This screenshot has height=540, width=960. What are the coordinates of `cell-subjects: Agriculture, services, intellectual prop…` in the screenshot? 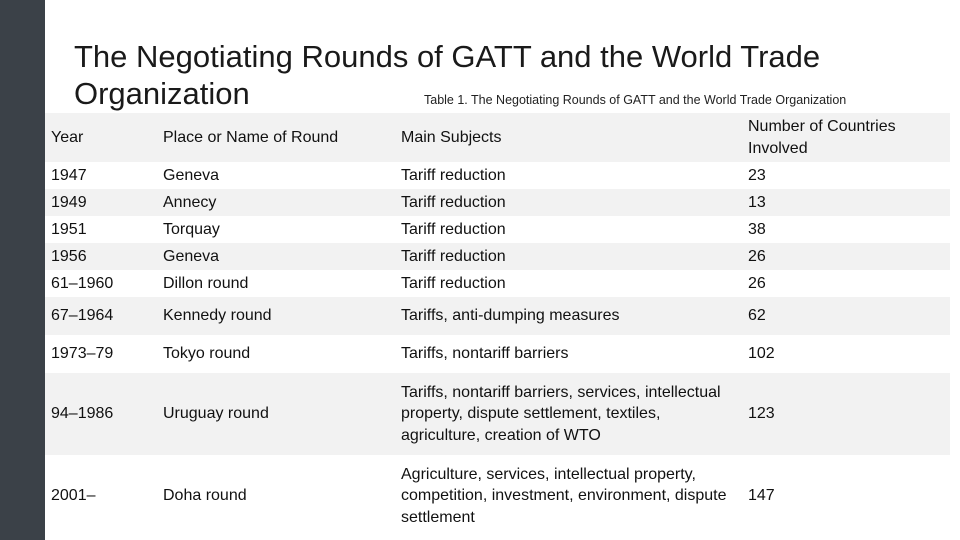 It's located at (564, 495).